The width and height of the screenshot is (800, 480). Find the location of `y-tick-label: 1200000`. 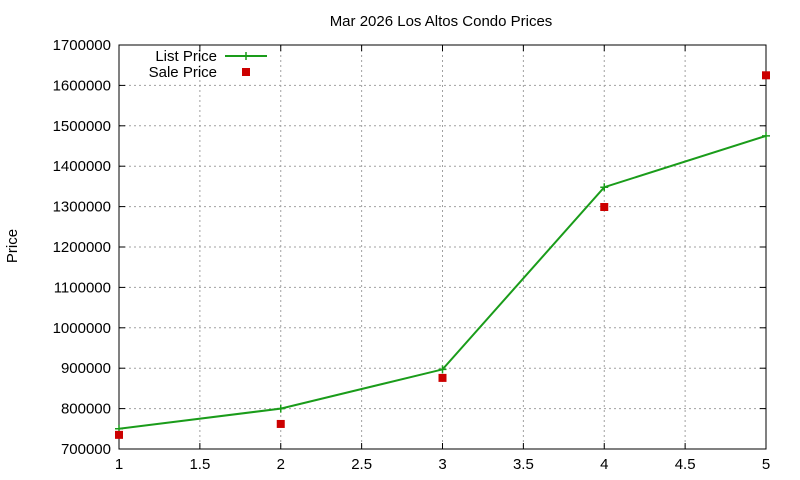

y-tick-label: 1200000 is located at coordinates (82, 247).